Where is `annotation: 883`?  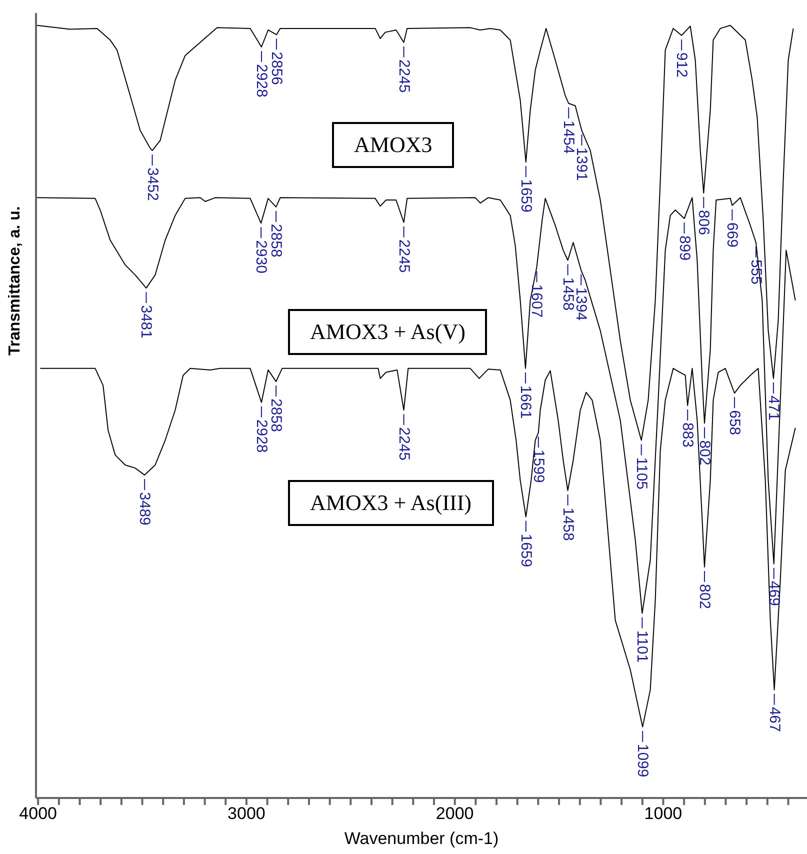 annotation: 883 is located at coordinates (687, 435).